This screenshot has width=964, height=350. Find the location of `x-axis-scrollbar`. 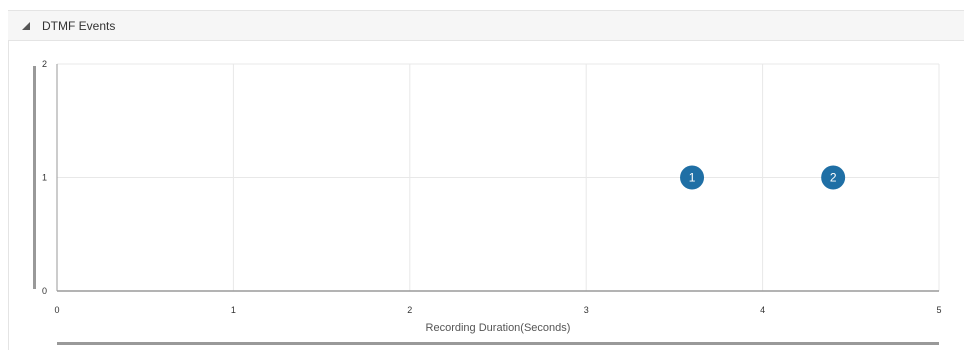

x-axis-scrollbar is located at coordinates (498, 343).